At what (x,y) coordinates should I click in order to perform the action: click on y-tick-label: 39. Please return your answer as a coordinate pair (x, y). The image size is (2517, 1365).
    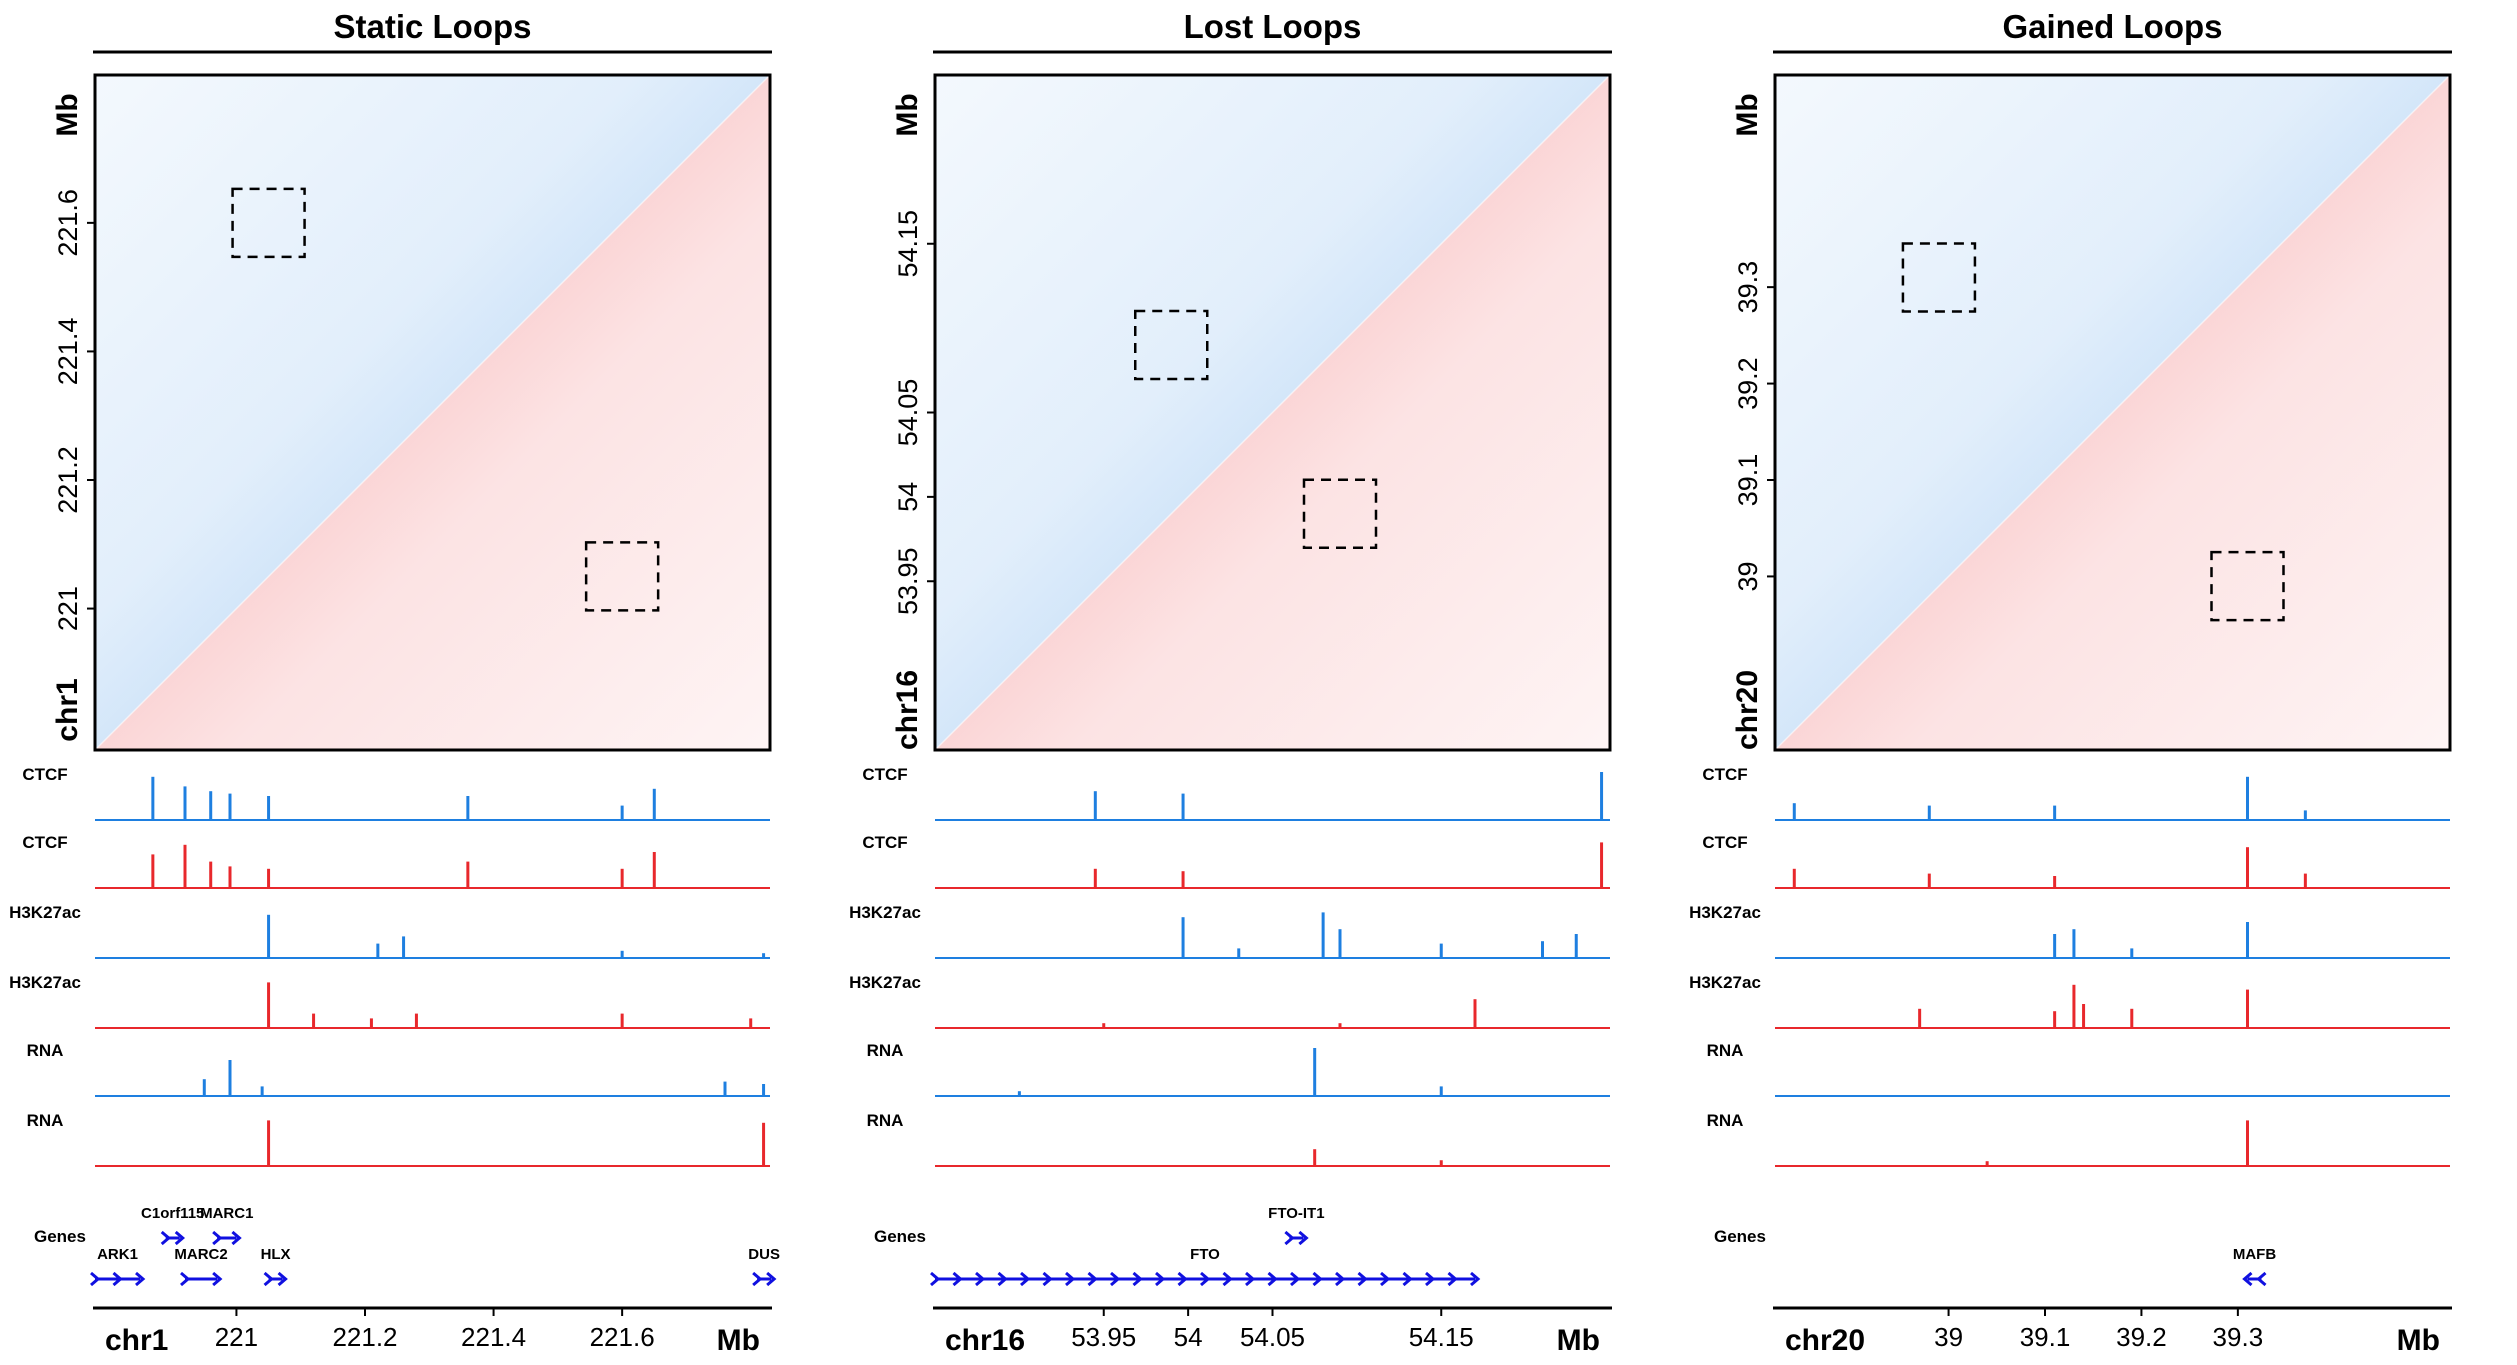
    Looking at the image, I should click on (1748, 576).